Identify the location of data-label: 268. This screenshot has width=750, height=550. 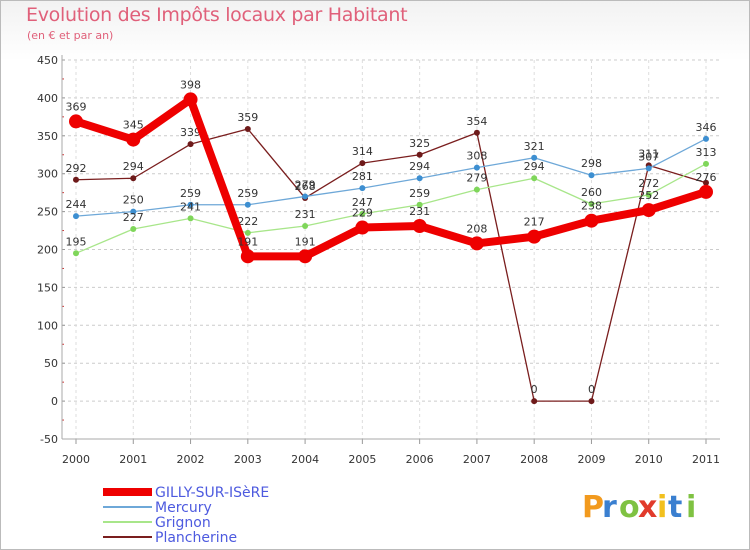
(305, 186).